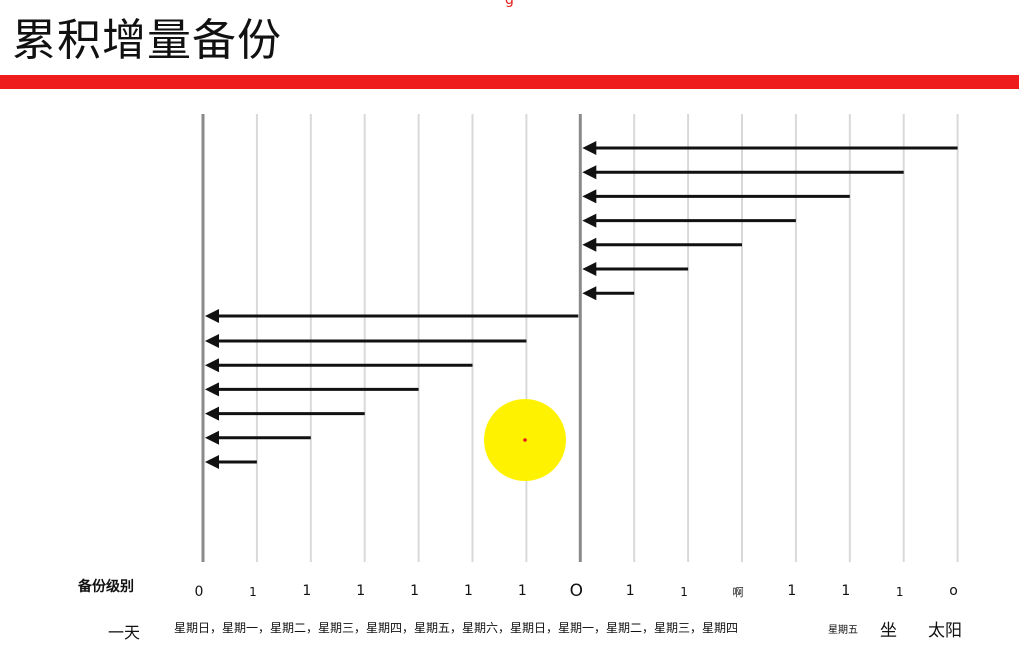 The width and height of the screenshot is (1019, 652). Describe the element at coordinates (509, 82) in the screenshot. I see `title-underline-bar` at that location.